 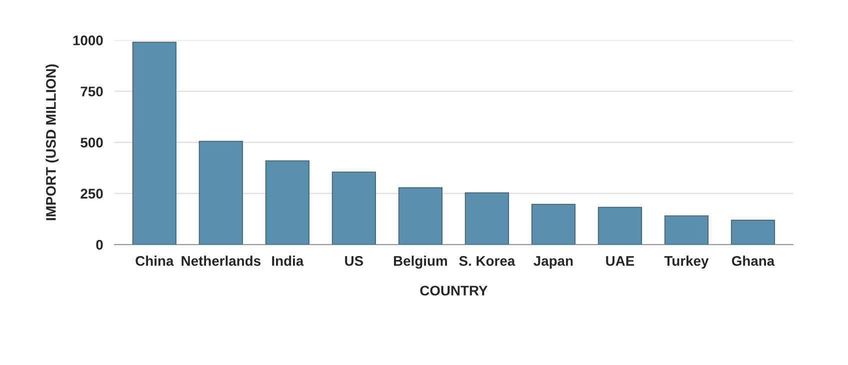 I want to click on x-tick-label: UAE, so click(x=620, y=261).